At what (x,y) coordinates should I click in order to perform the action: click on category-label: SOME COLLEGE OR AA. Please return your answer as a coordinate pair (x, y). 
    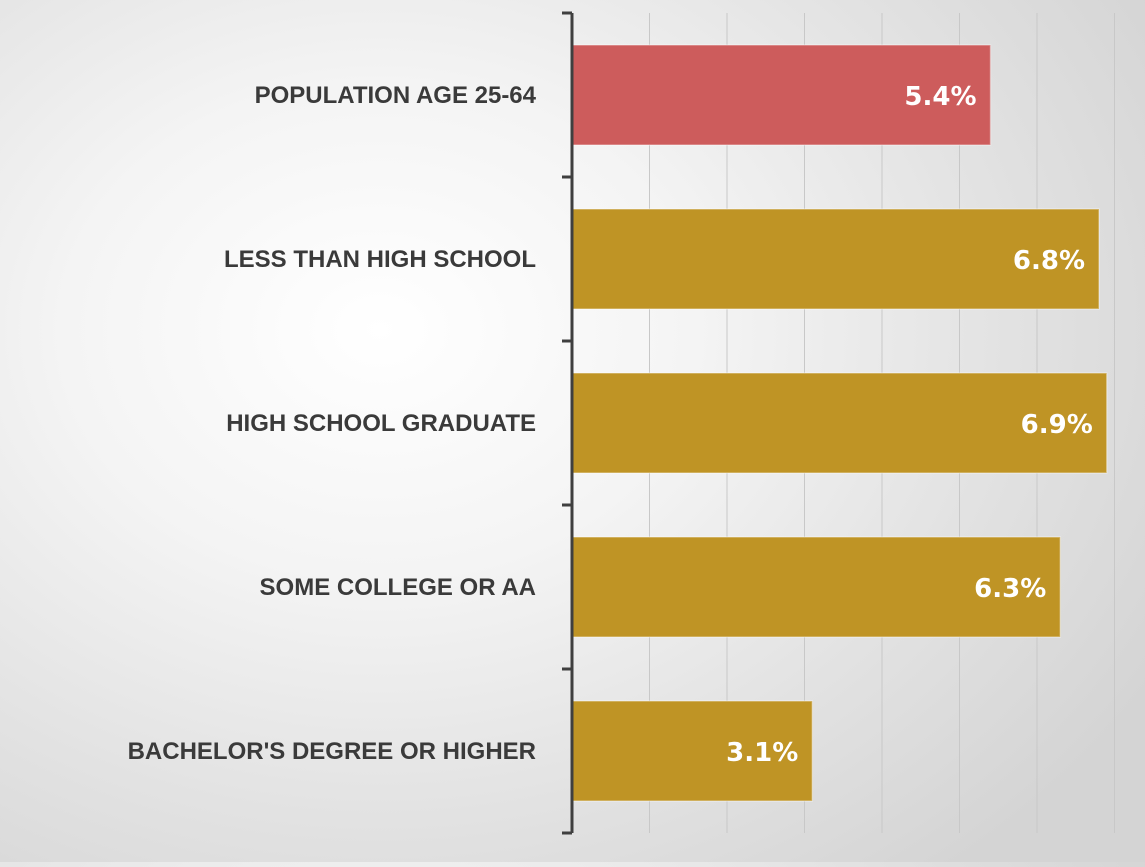
    Looking at the image, I should click on (398, 587).